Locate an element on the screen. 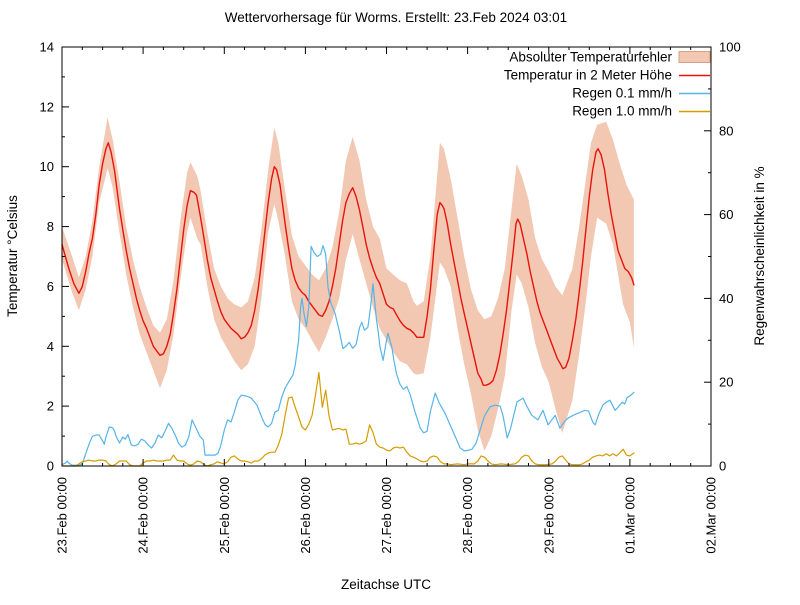 The width and height of the screenshot is (800, 605). y-right-tick-label: 40 is located at coordinates (726, 298).